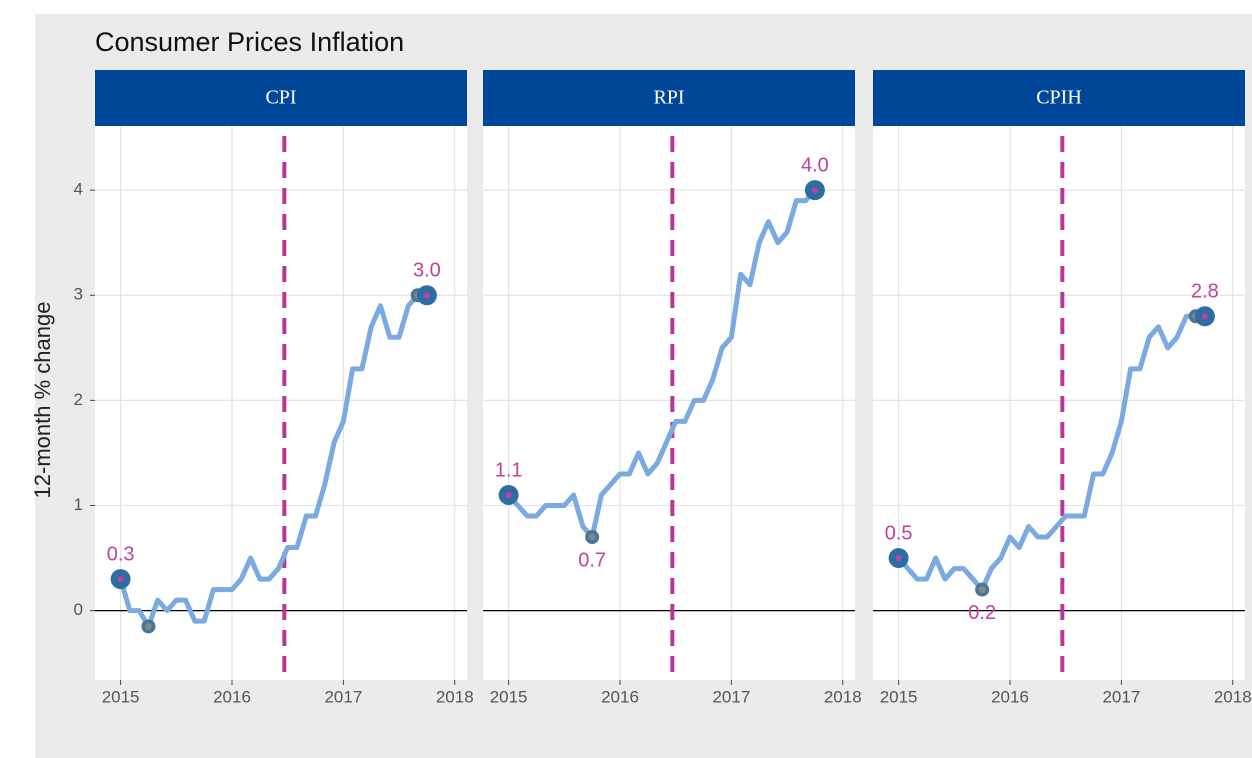 The height and width of the screenshot is (758, 1252). I want to click on data-label: 0.7, so click(592, 560).